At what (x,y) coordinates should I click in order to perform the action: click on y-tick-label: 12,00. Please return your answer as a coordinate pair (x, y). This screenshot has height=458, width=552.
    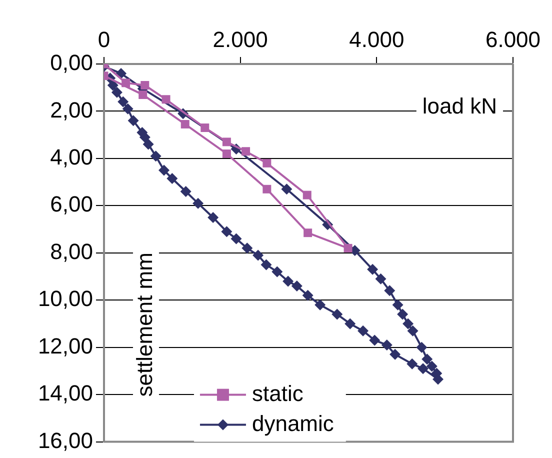
    Looking at the image, I should click on (65, 345).